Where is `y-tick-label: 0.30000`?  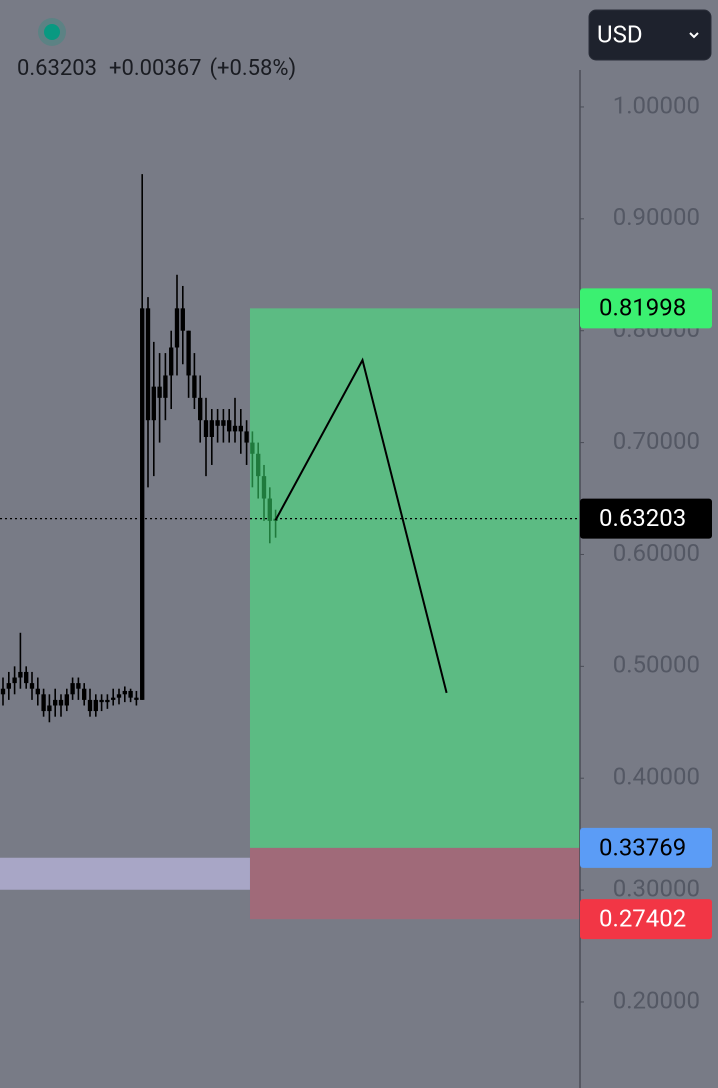
y-tick-label: 0.30000 is located at coordinates (656, 888).